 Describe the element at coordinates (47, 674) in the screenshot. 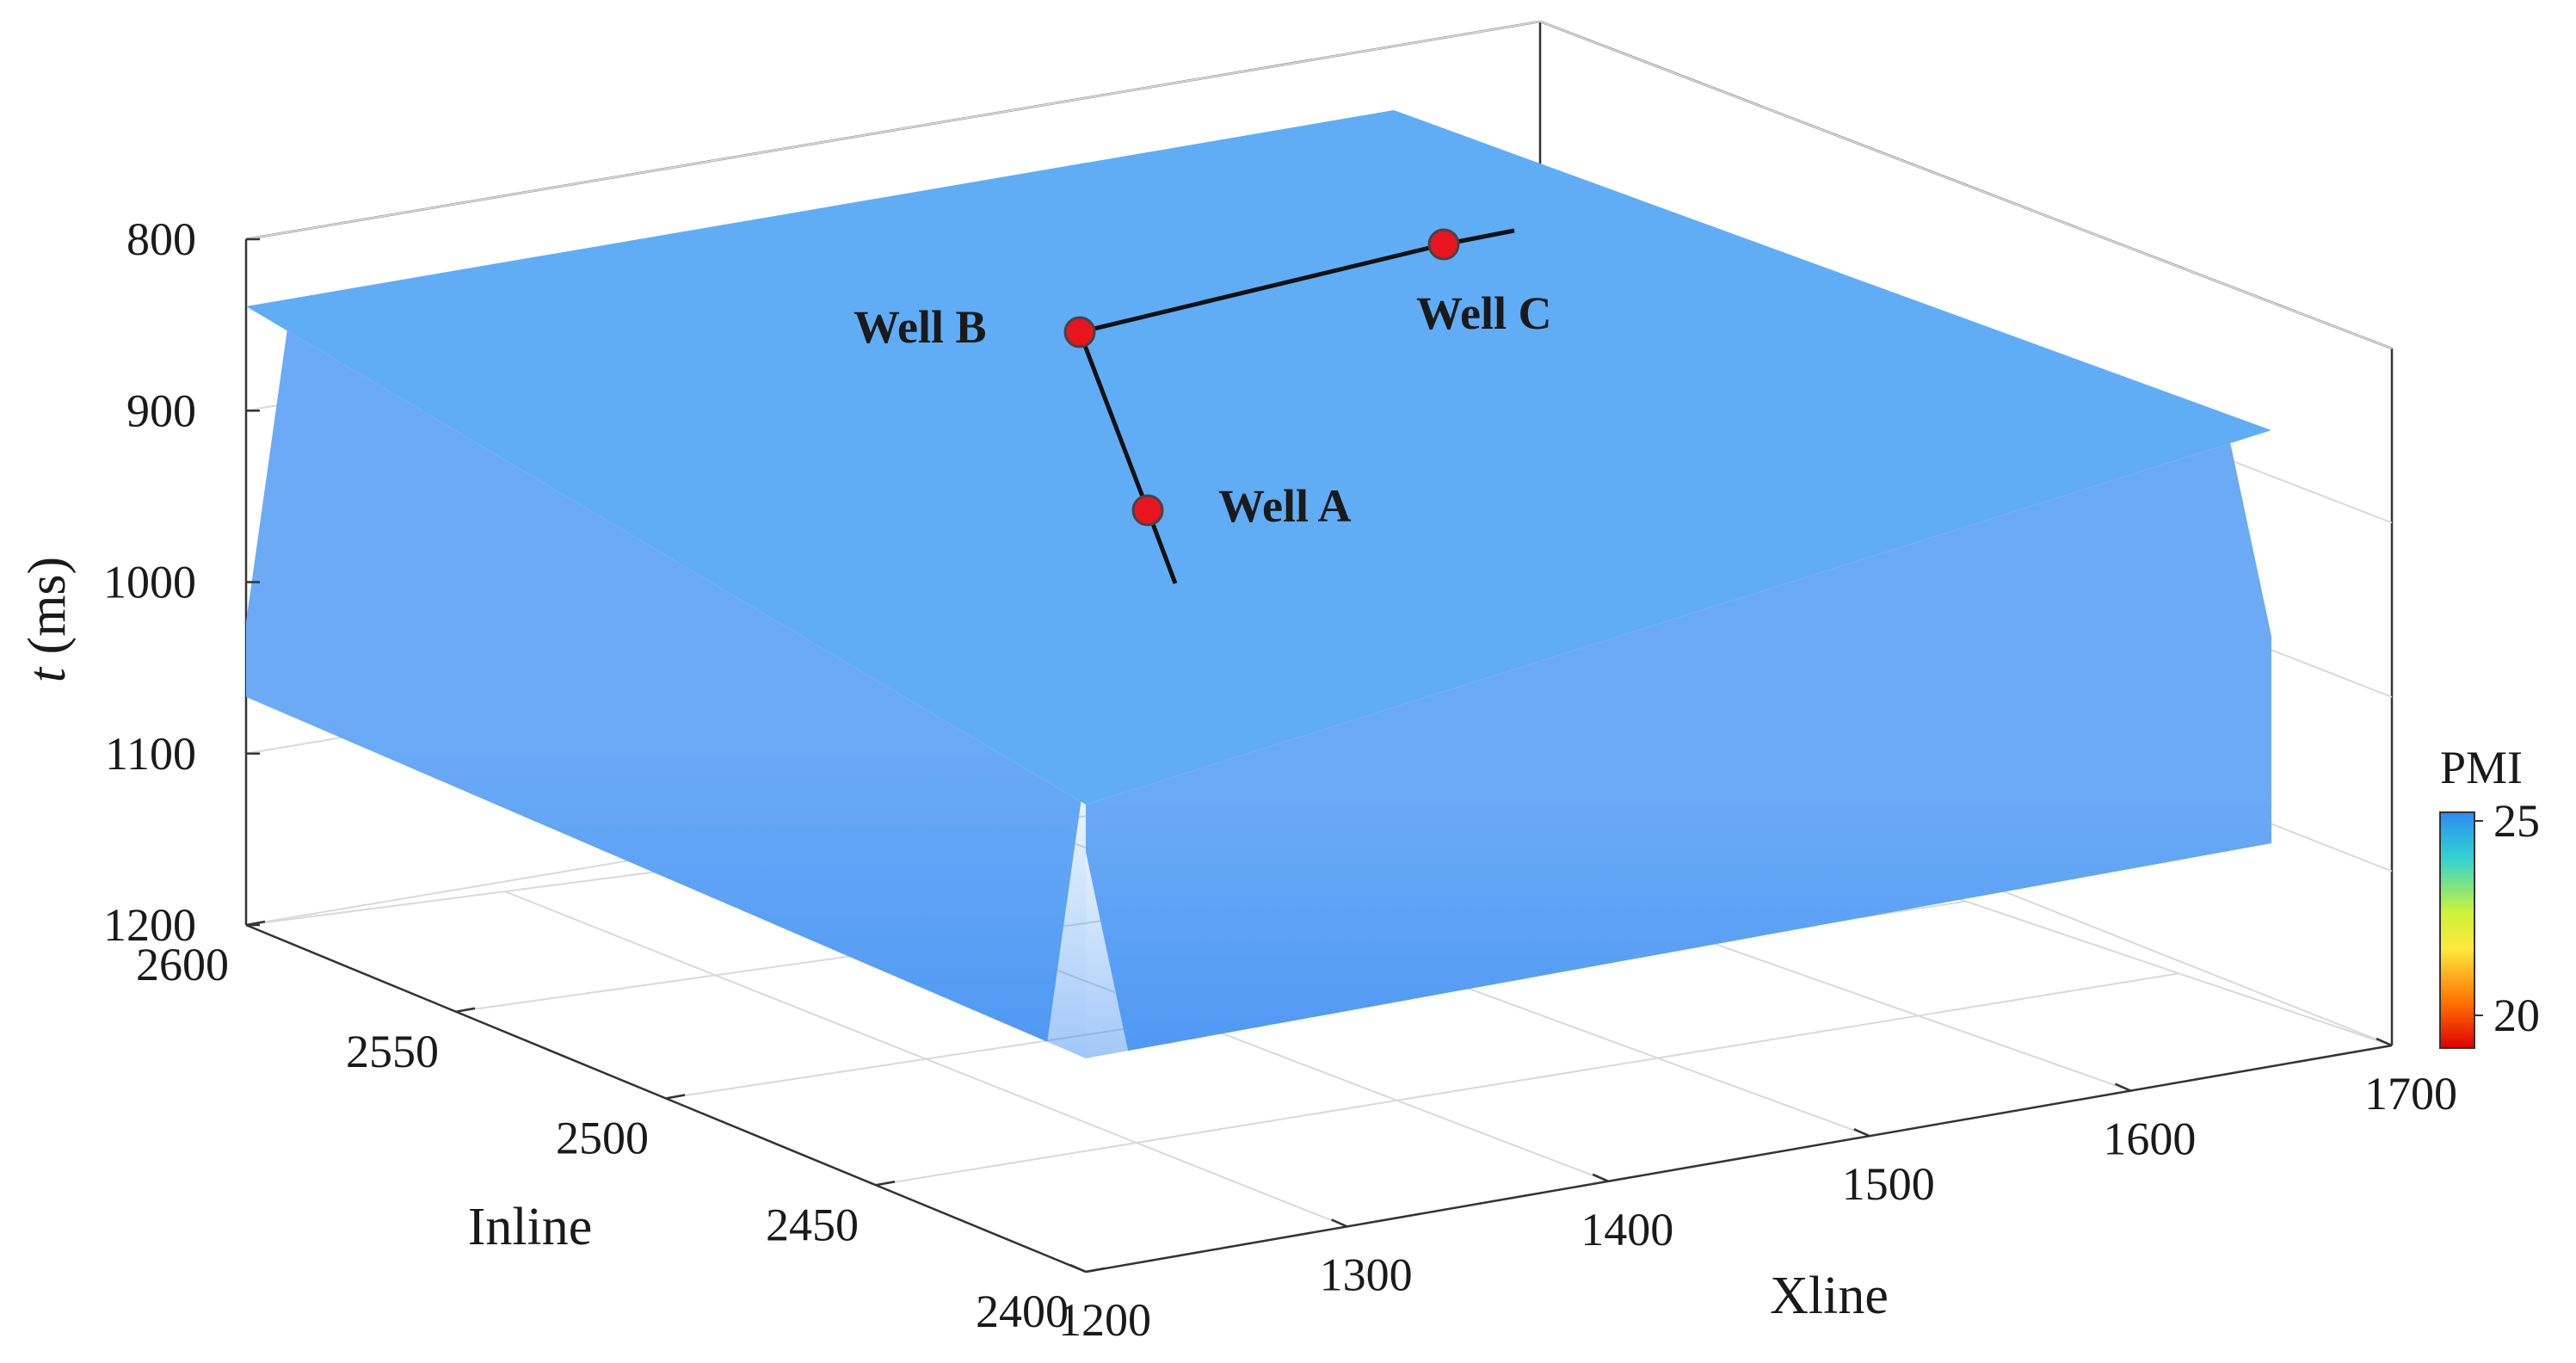

I see `t-axis-title-var: t` at that location.